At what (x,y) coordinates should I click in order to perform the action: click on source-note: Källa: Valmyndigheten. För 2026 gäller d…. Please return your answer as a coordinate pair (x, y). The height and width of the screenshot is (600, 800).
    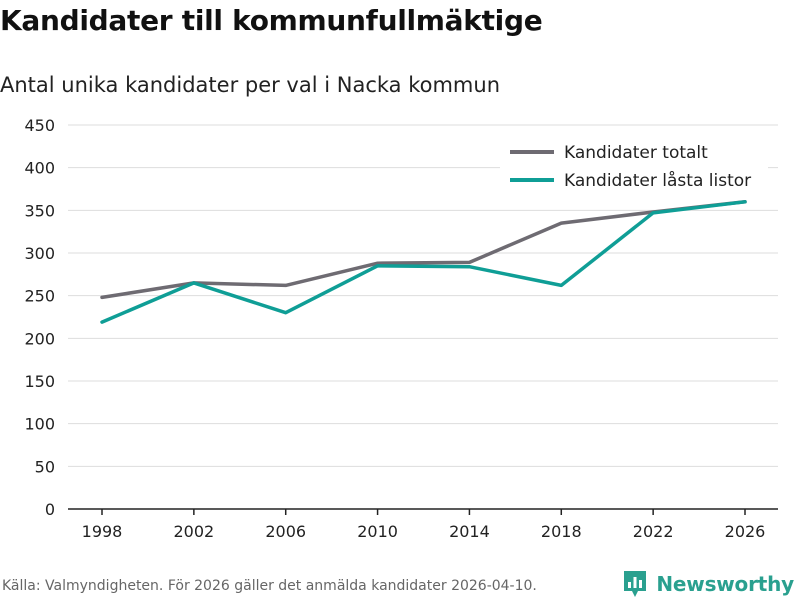
    Looking at the image, I should click on (269, 586).